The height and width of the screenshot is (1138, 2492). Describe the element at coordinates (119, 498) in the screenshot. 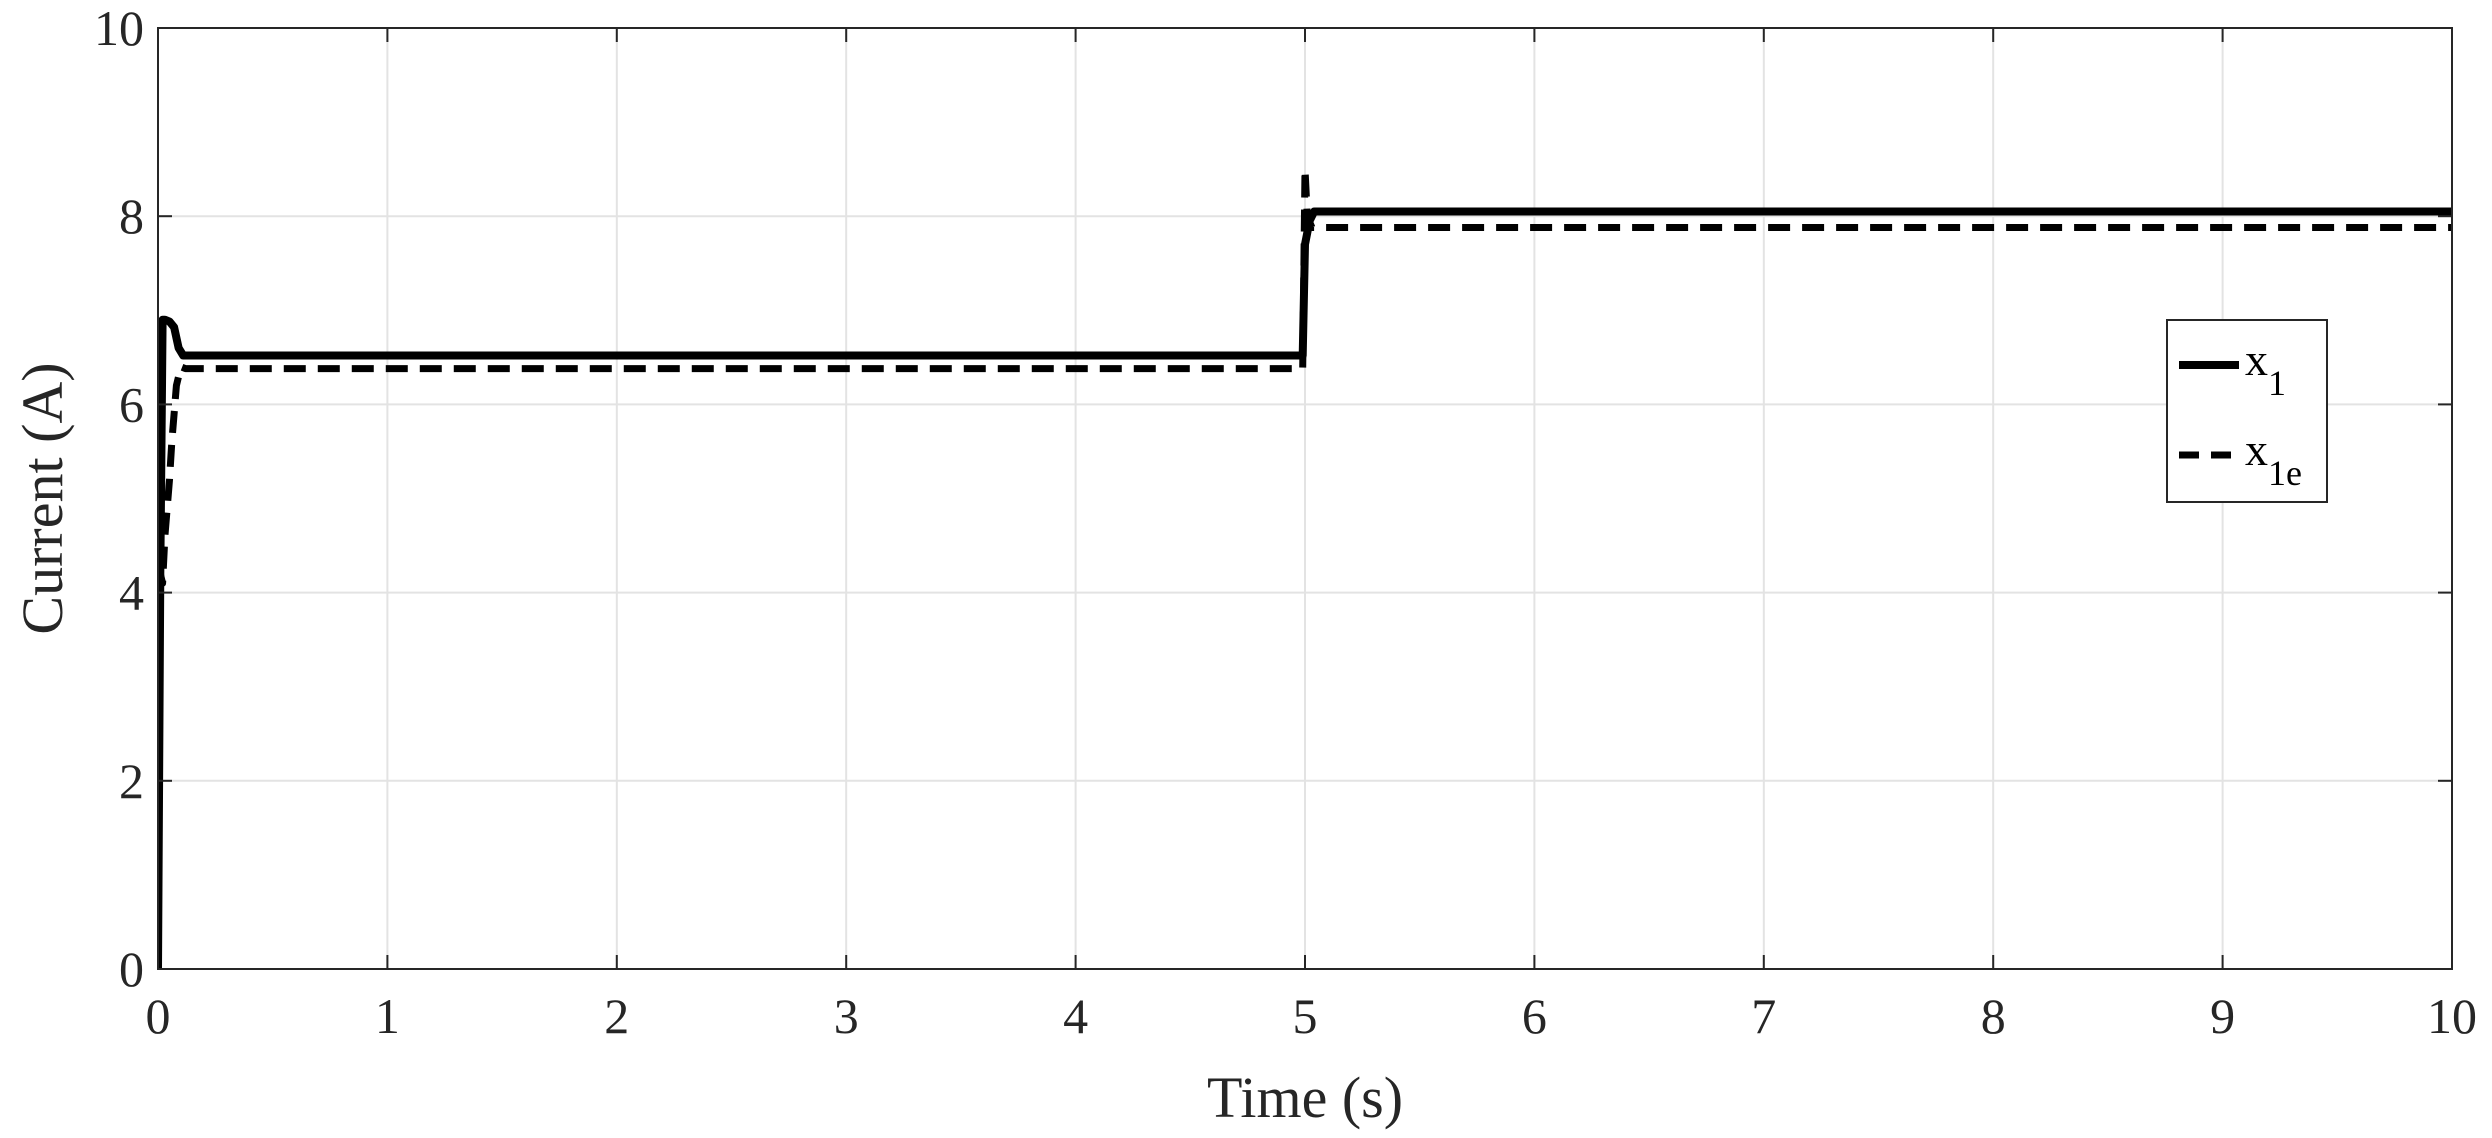

I see `y-tick-labels: 0 2 4 6 8 10` at that location.